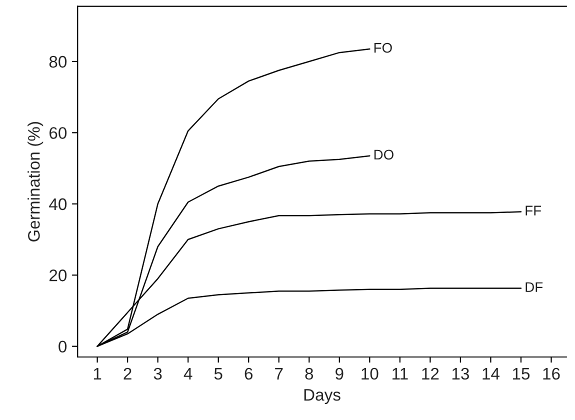  Describe the element at coordinates (551, 374) in the screenshot. I see `x-tick-label: 16` at that location.